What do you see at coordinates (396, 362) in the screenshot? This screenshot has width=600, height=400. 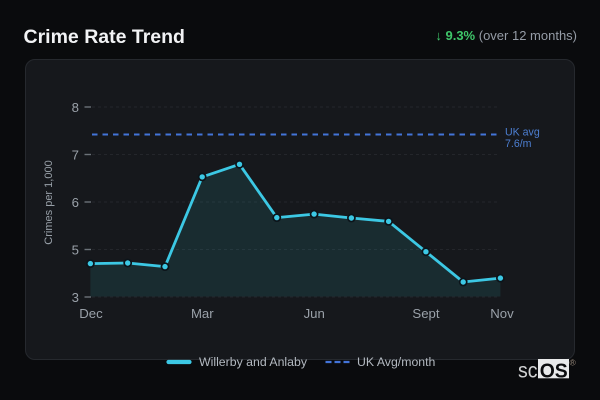 I see `svg-text: UK Avg/month` at bounding box center [396, 362].